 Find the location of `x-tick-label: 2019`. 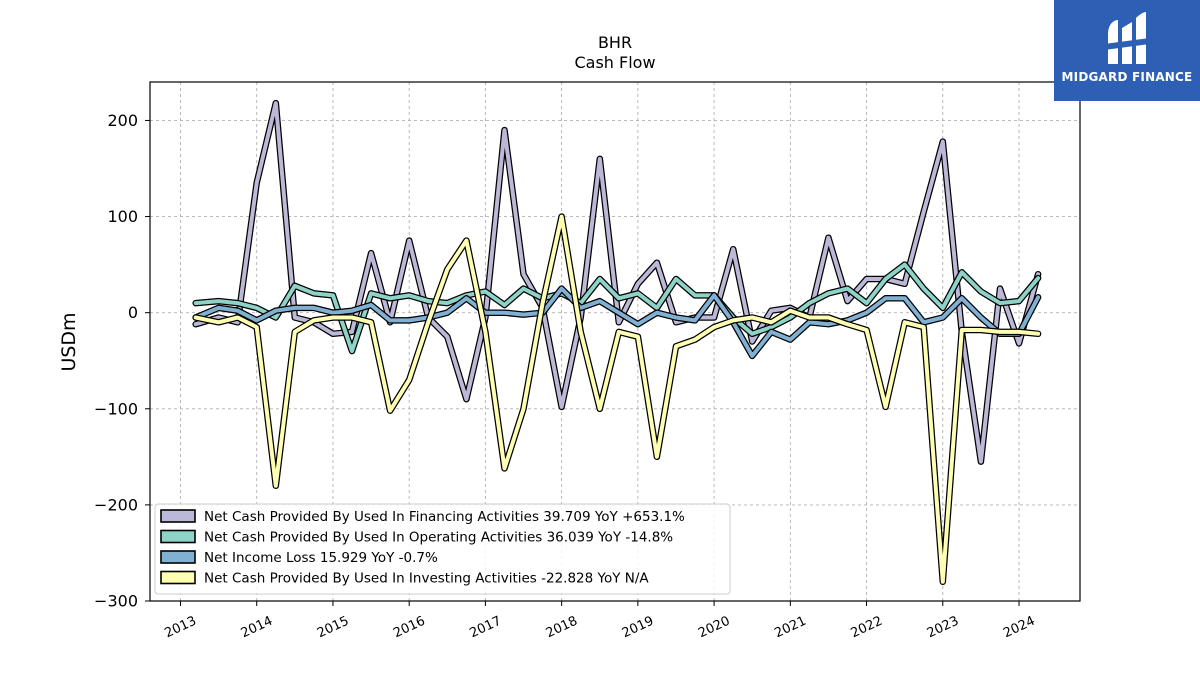

x-tick-label: 2019 is located at coordinates (638, 628).